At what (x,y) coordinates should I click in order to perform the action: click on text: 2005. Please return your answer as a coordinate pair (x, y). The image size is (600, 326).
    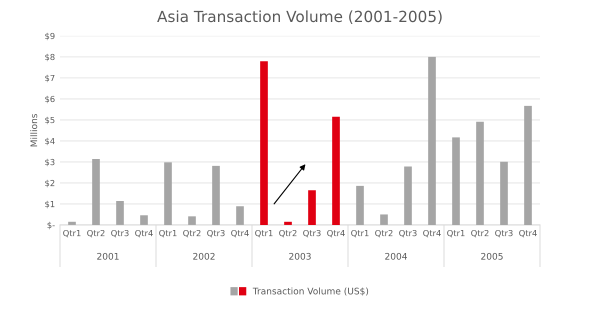
    Looking at the image, I should click on (492, 256).